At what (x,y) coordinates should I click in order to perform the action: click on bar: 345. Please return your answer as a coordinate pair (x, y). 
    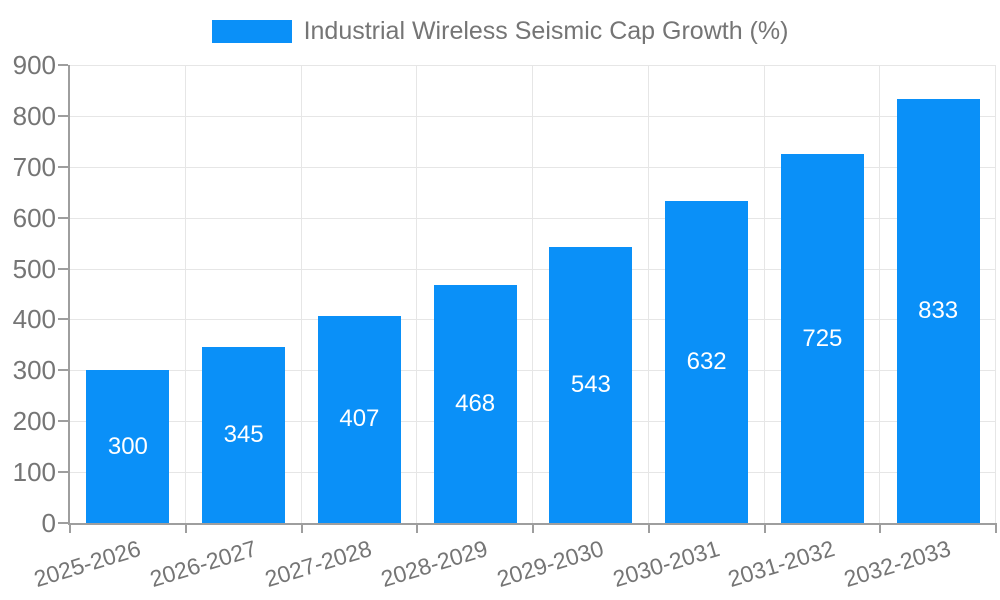
    Looking at the image, I should click on (244, 435).